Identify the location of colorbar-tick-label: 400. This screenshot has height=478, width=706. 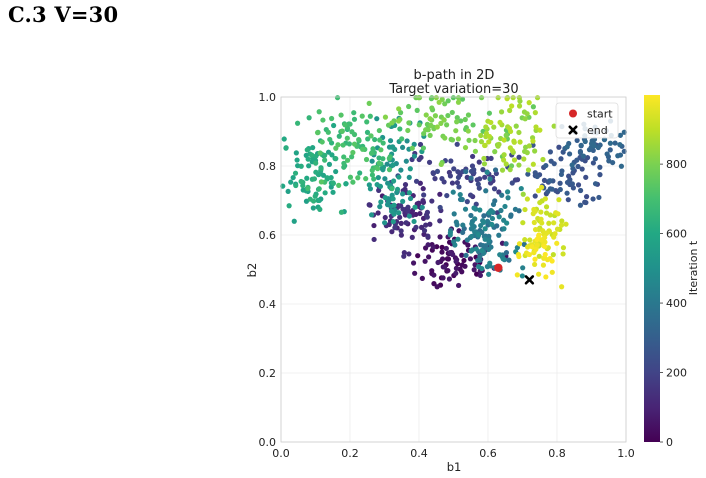
(676, 303).